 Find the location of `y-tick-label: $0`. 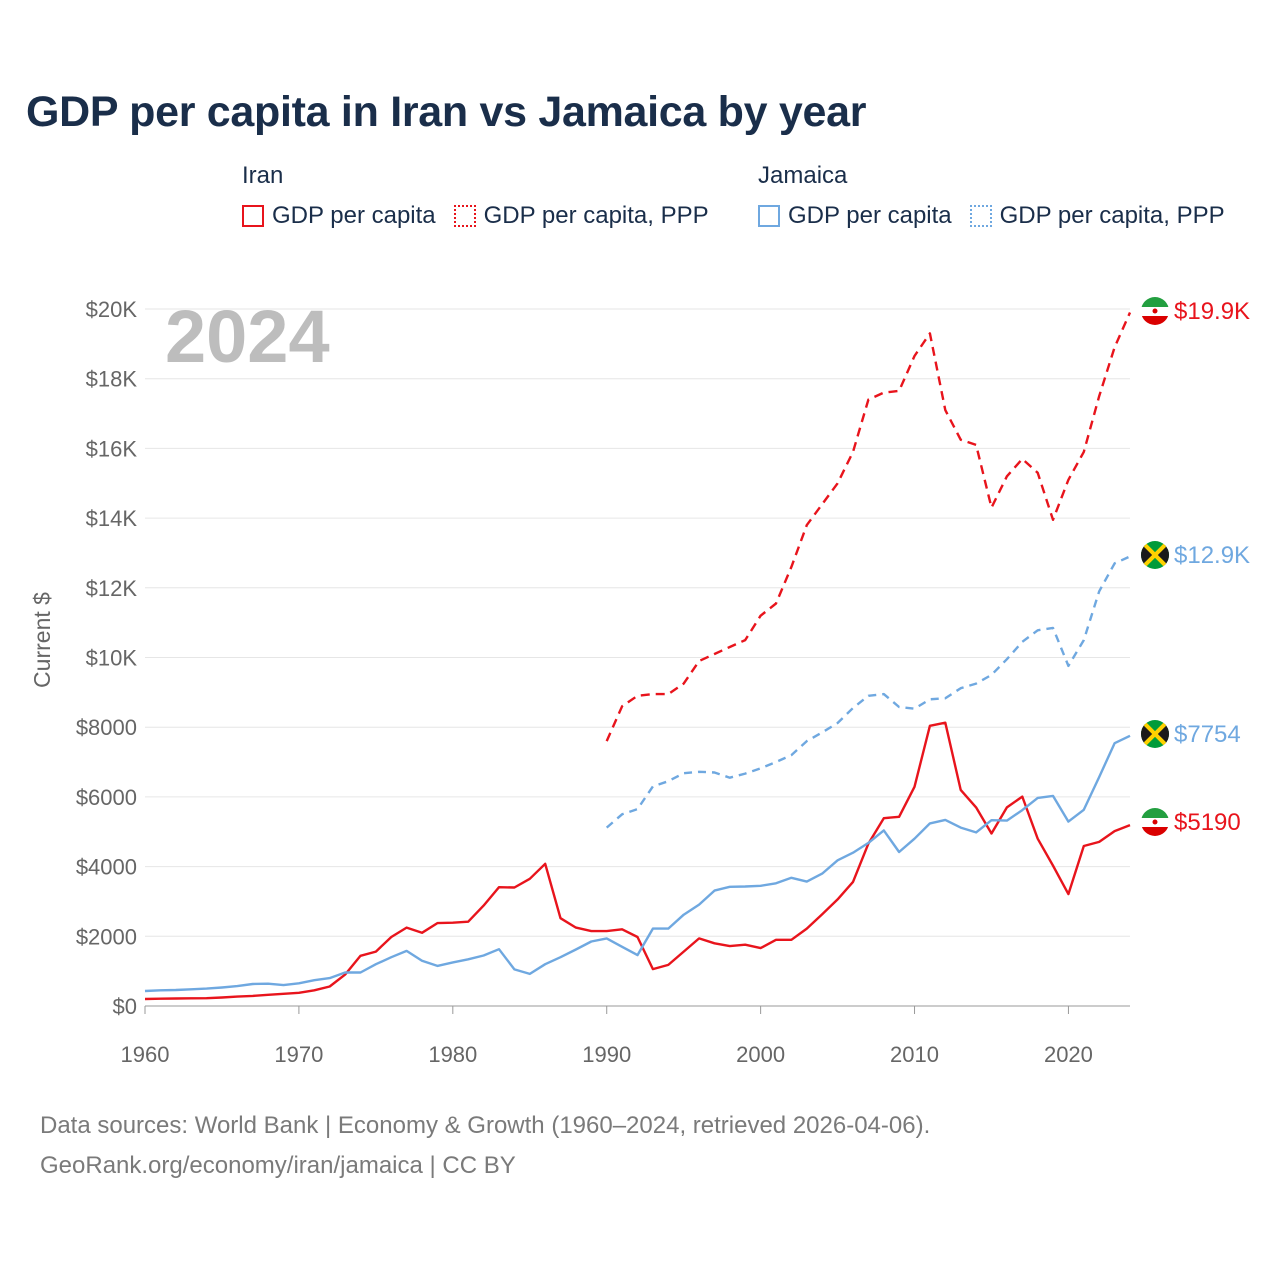

y-tick-label: $0 is located at coordinates (125, 1006).